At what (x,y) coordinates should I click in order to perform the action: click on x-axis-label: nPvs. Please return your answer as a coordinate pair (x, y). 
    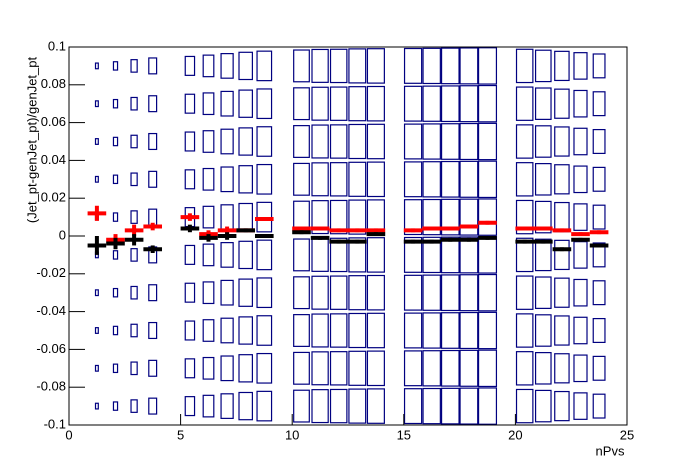
    Looking at the image, I should click on (610, 450).